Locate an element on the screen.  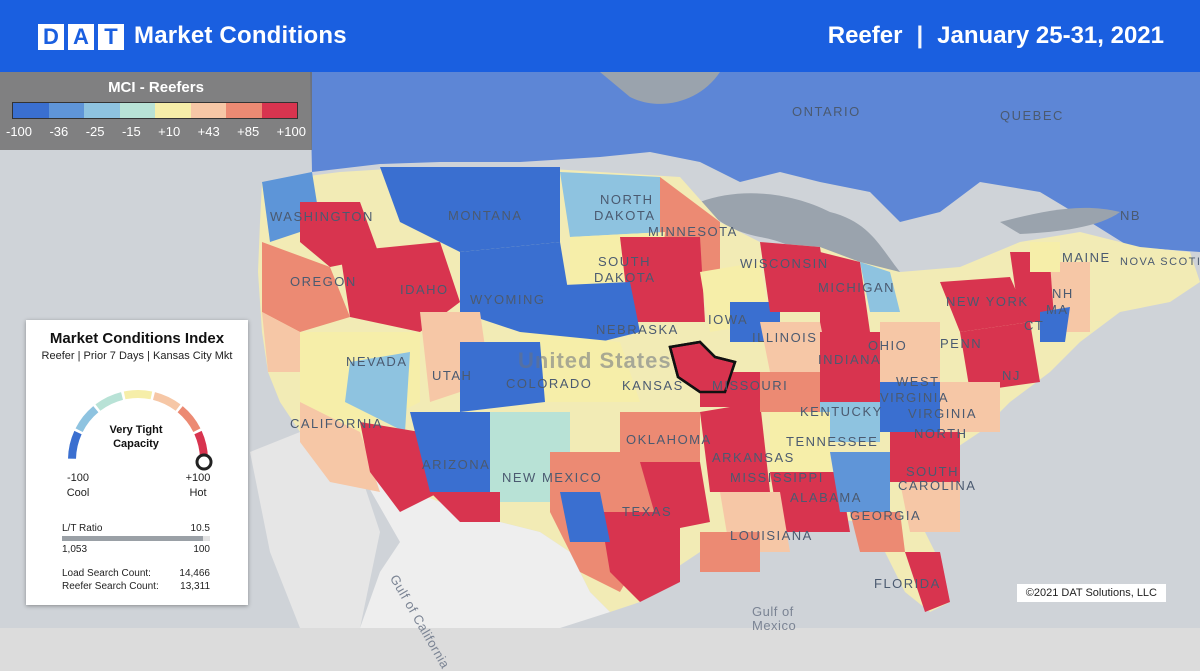
map-label-idaho: IDAHO is located at coordinates (424, 289).